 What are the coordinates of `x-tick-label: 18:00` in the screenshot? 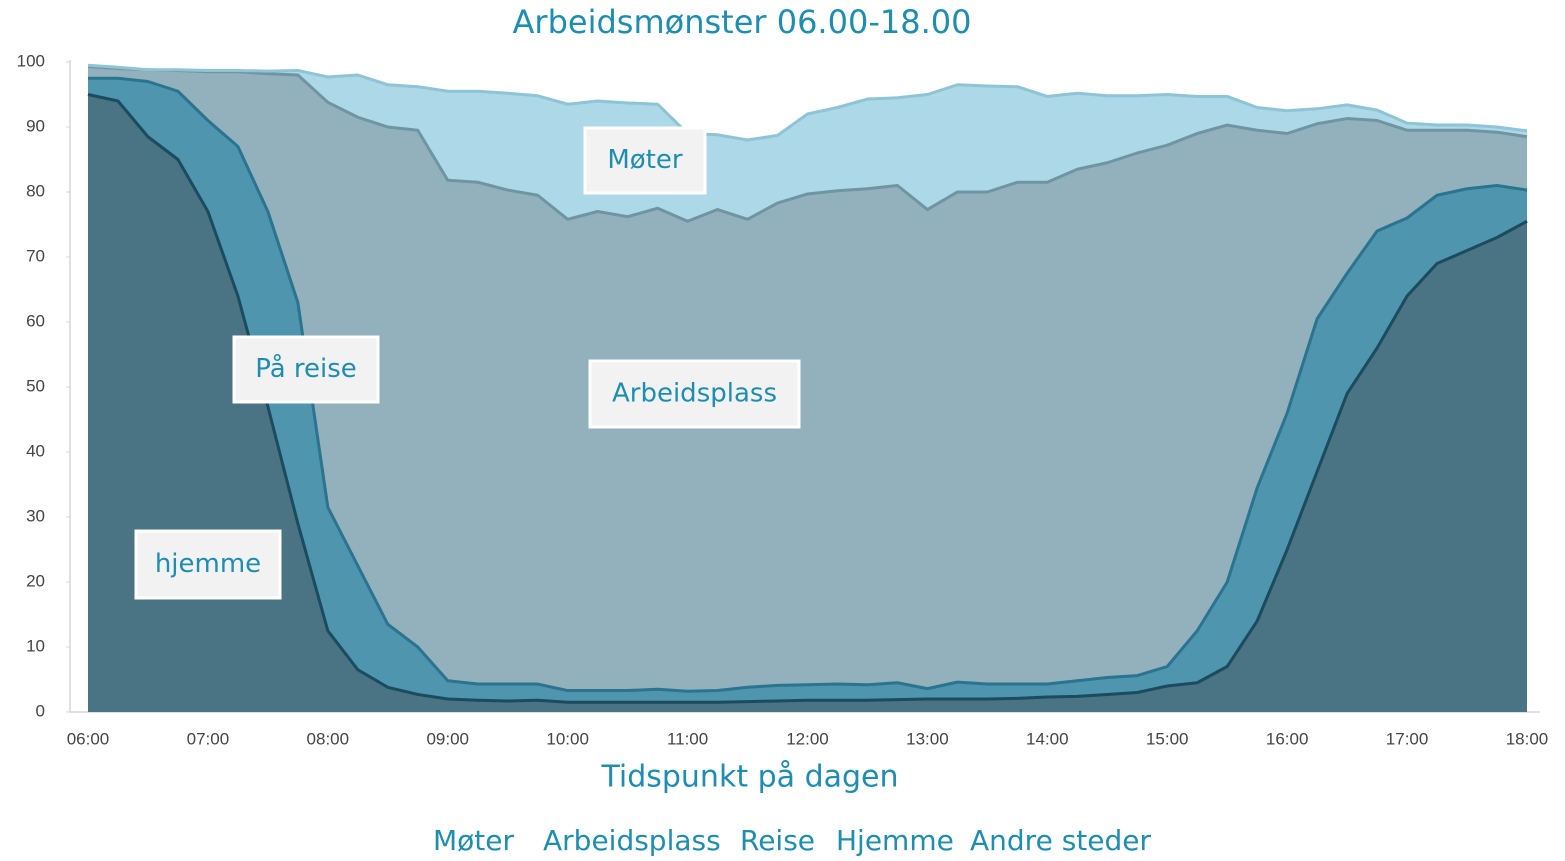 It's located at (1527, 738).